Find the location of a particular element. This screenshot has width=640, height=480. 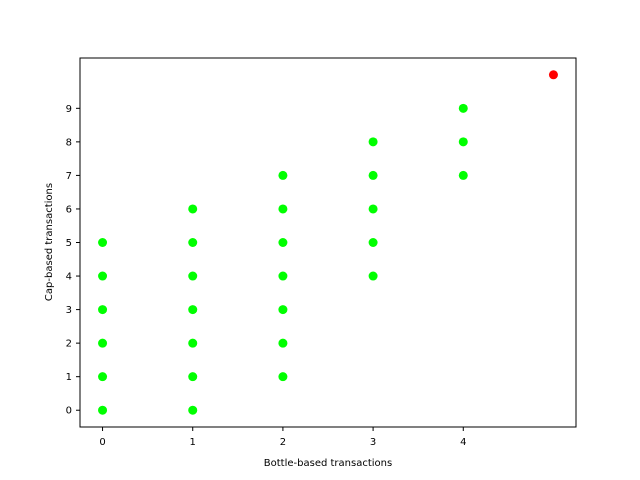

x-axis-label: Bottle-based transactions is located at coordinates (328, 463).